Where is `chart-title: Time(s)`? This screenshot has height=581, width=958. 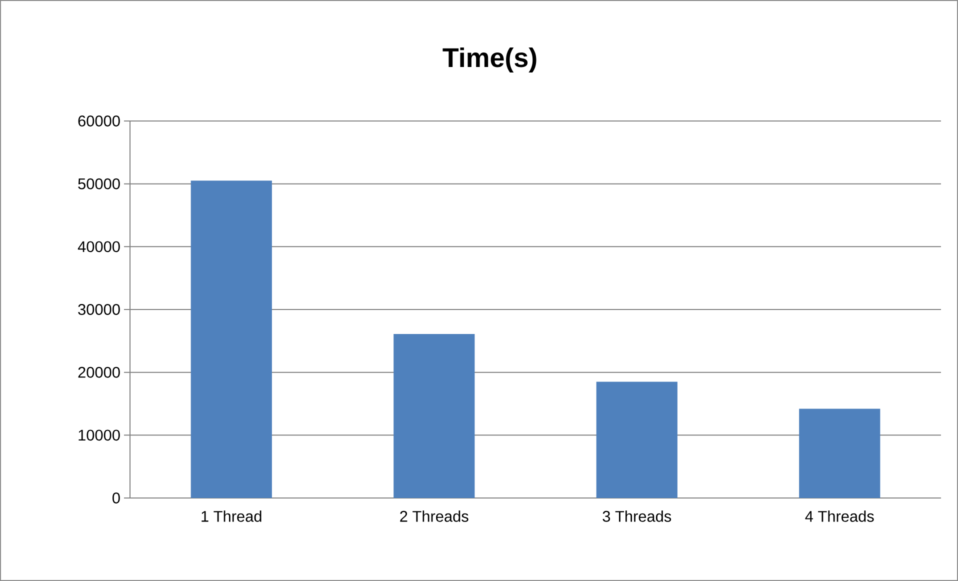
chart-title: Time(s) is located at coordinates (489, 60).